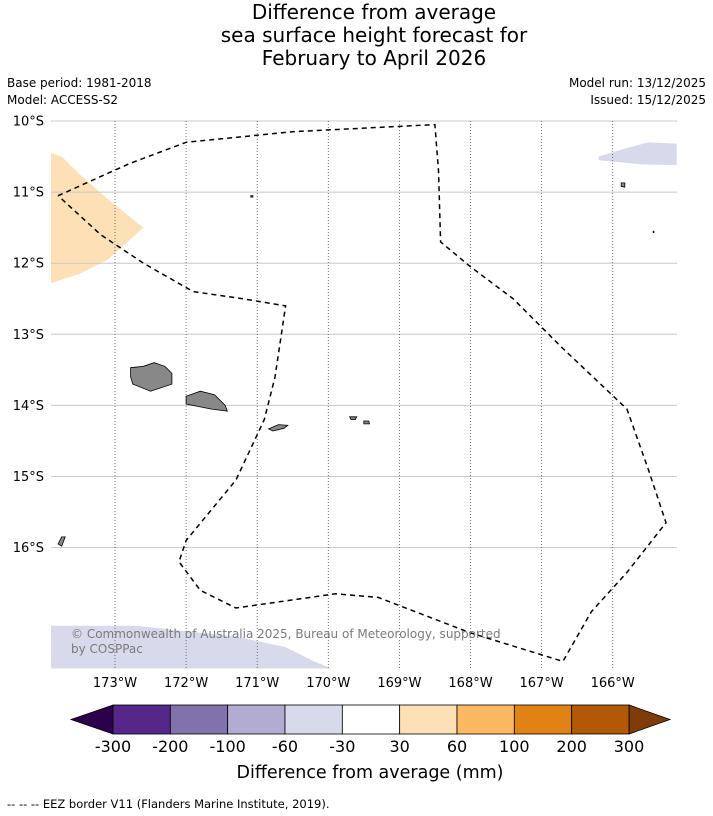  What do you see at coordinates (113, 746) in the screenshot?
I see `colorbar-tick-label: -300` at bounding box center [113, 746].